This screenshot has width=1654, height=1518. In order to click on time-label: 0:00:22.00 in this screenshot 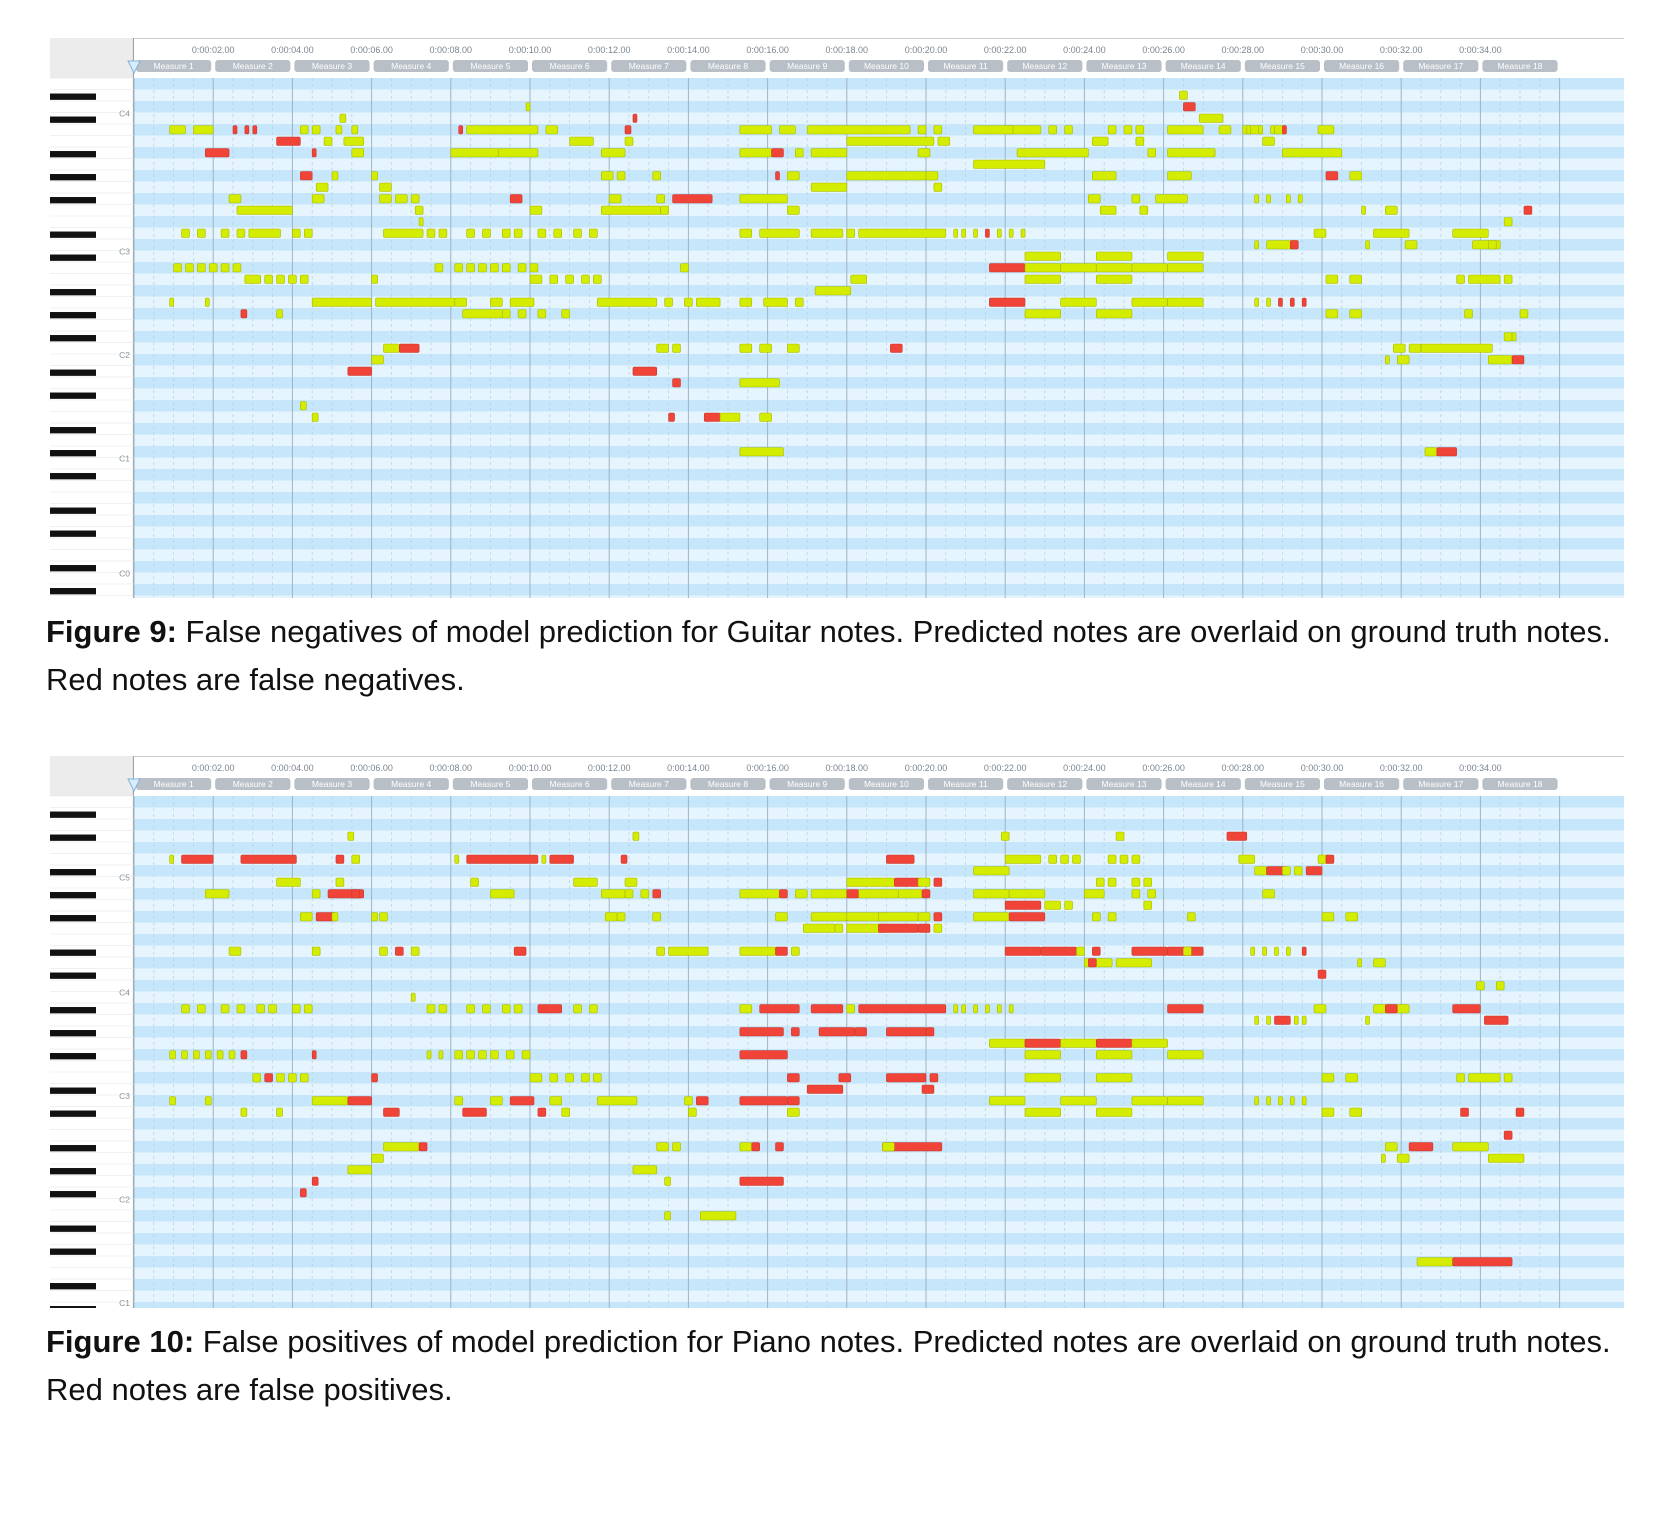, I will do `click(1005, 50)`.